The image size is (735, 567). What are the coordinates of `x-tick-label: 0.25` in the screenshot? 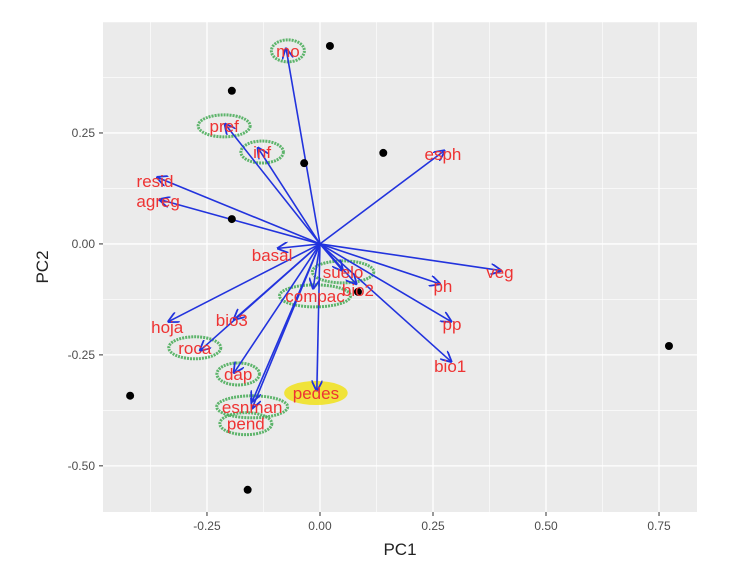 It's located at (433, 526).